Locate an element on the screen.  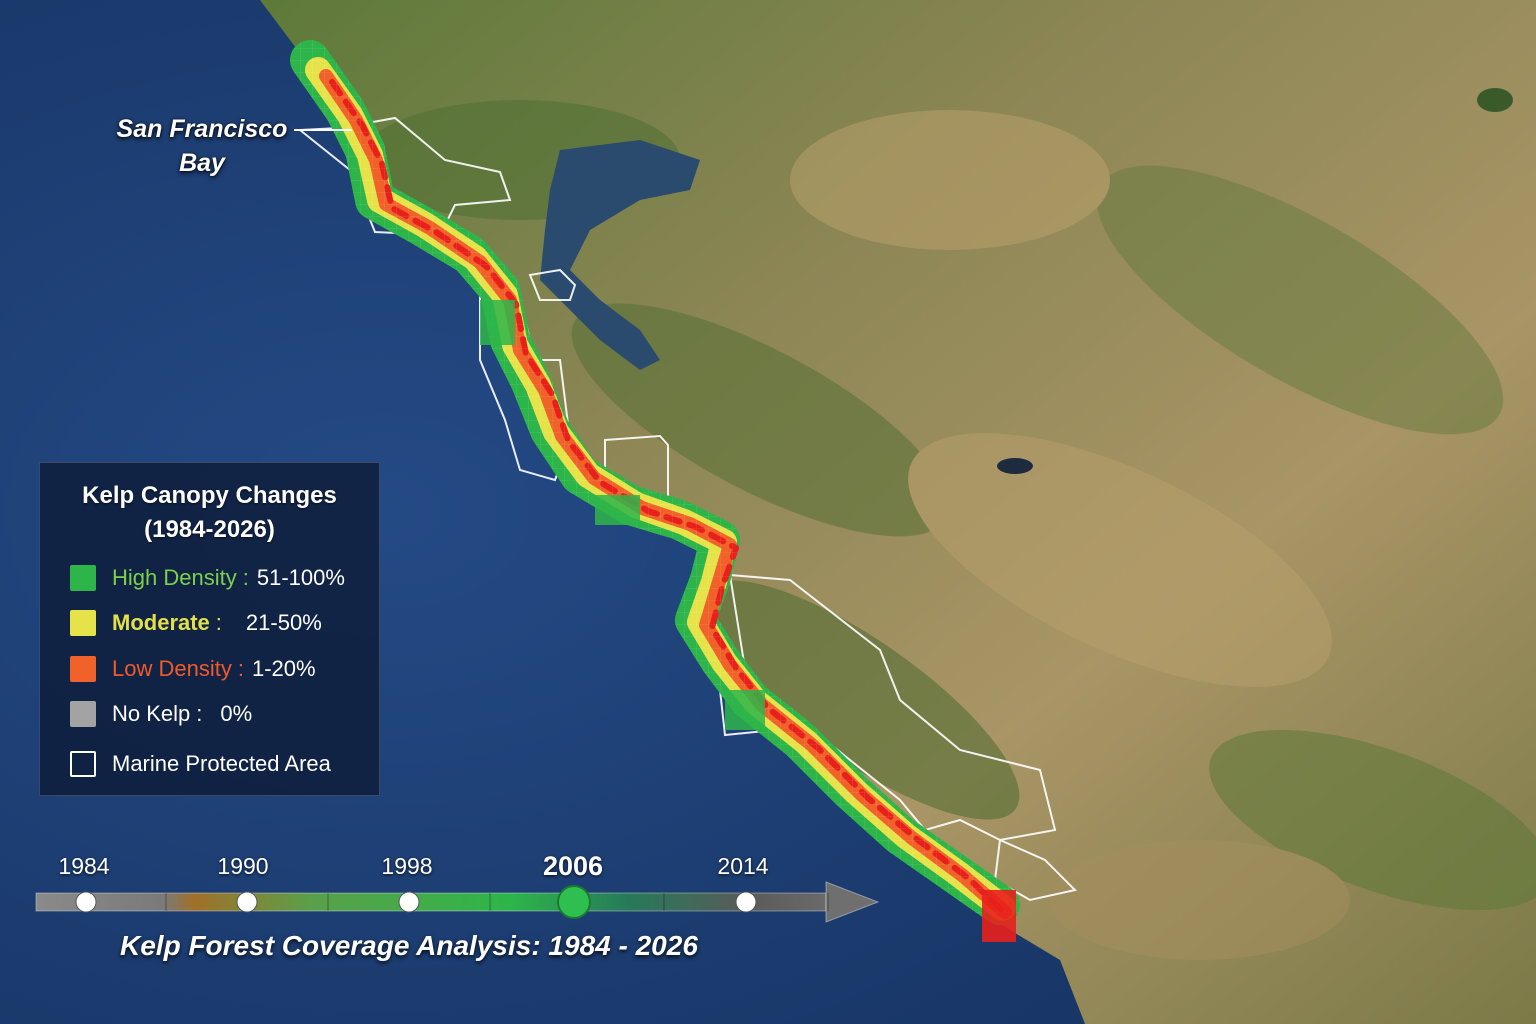
legend-swatch-mpa is located at coordinates (83, 764).